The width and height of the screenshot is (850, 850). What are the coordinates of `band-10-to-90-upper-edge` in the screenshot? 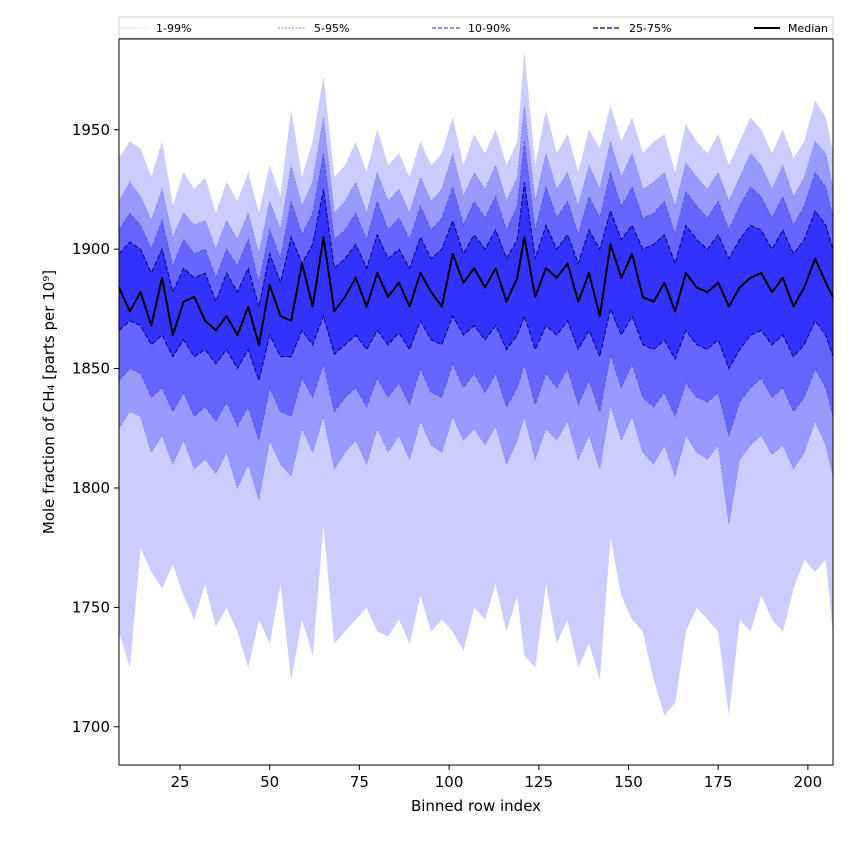 It's located at (476, 212).